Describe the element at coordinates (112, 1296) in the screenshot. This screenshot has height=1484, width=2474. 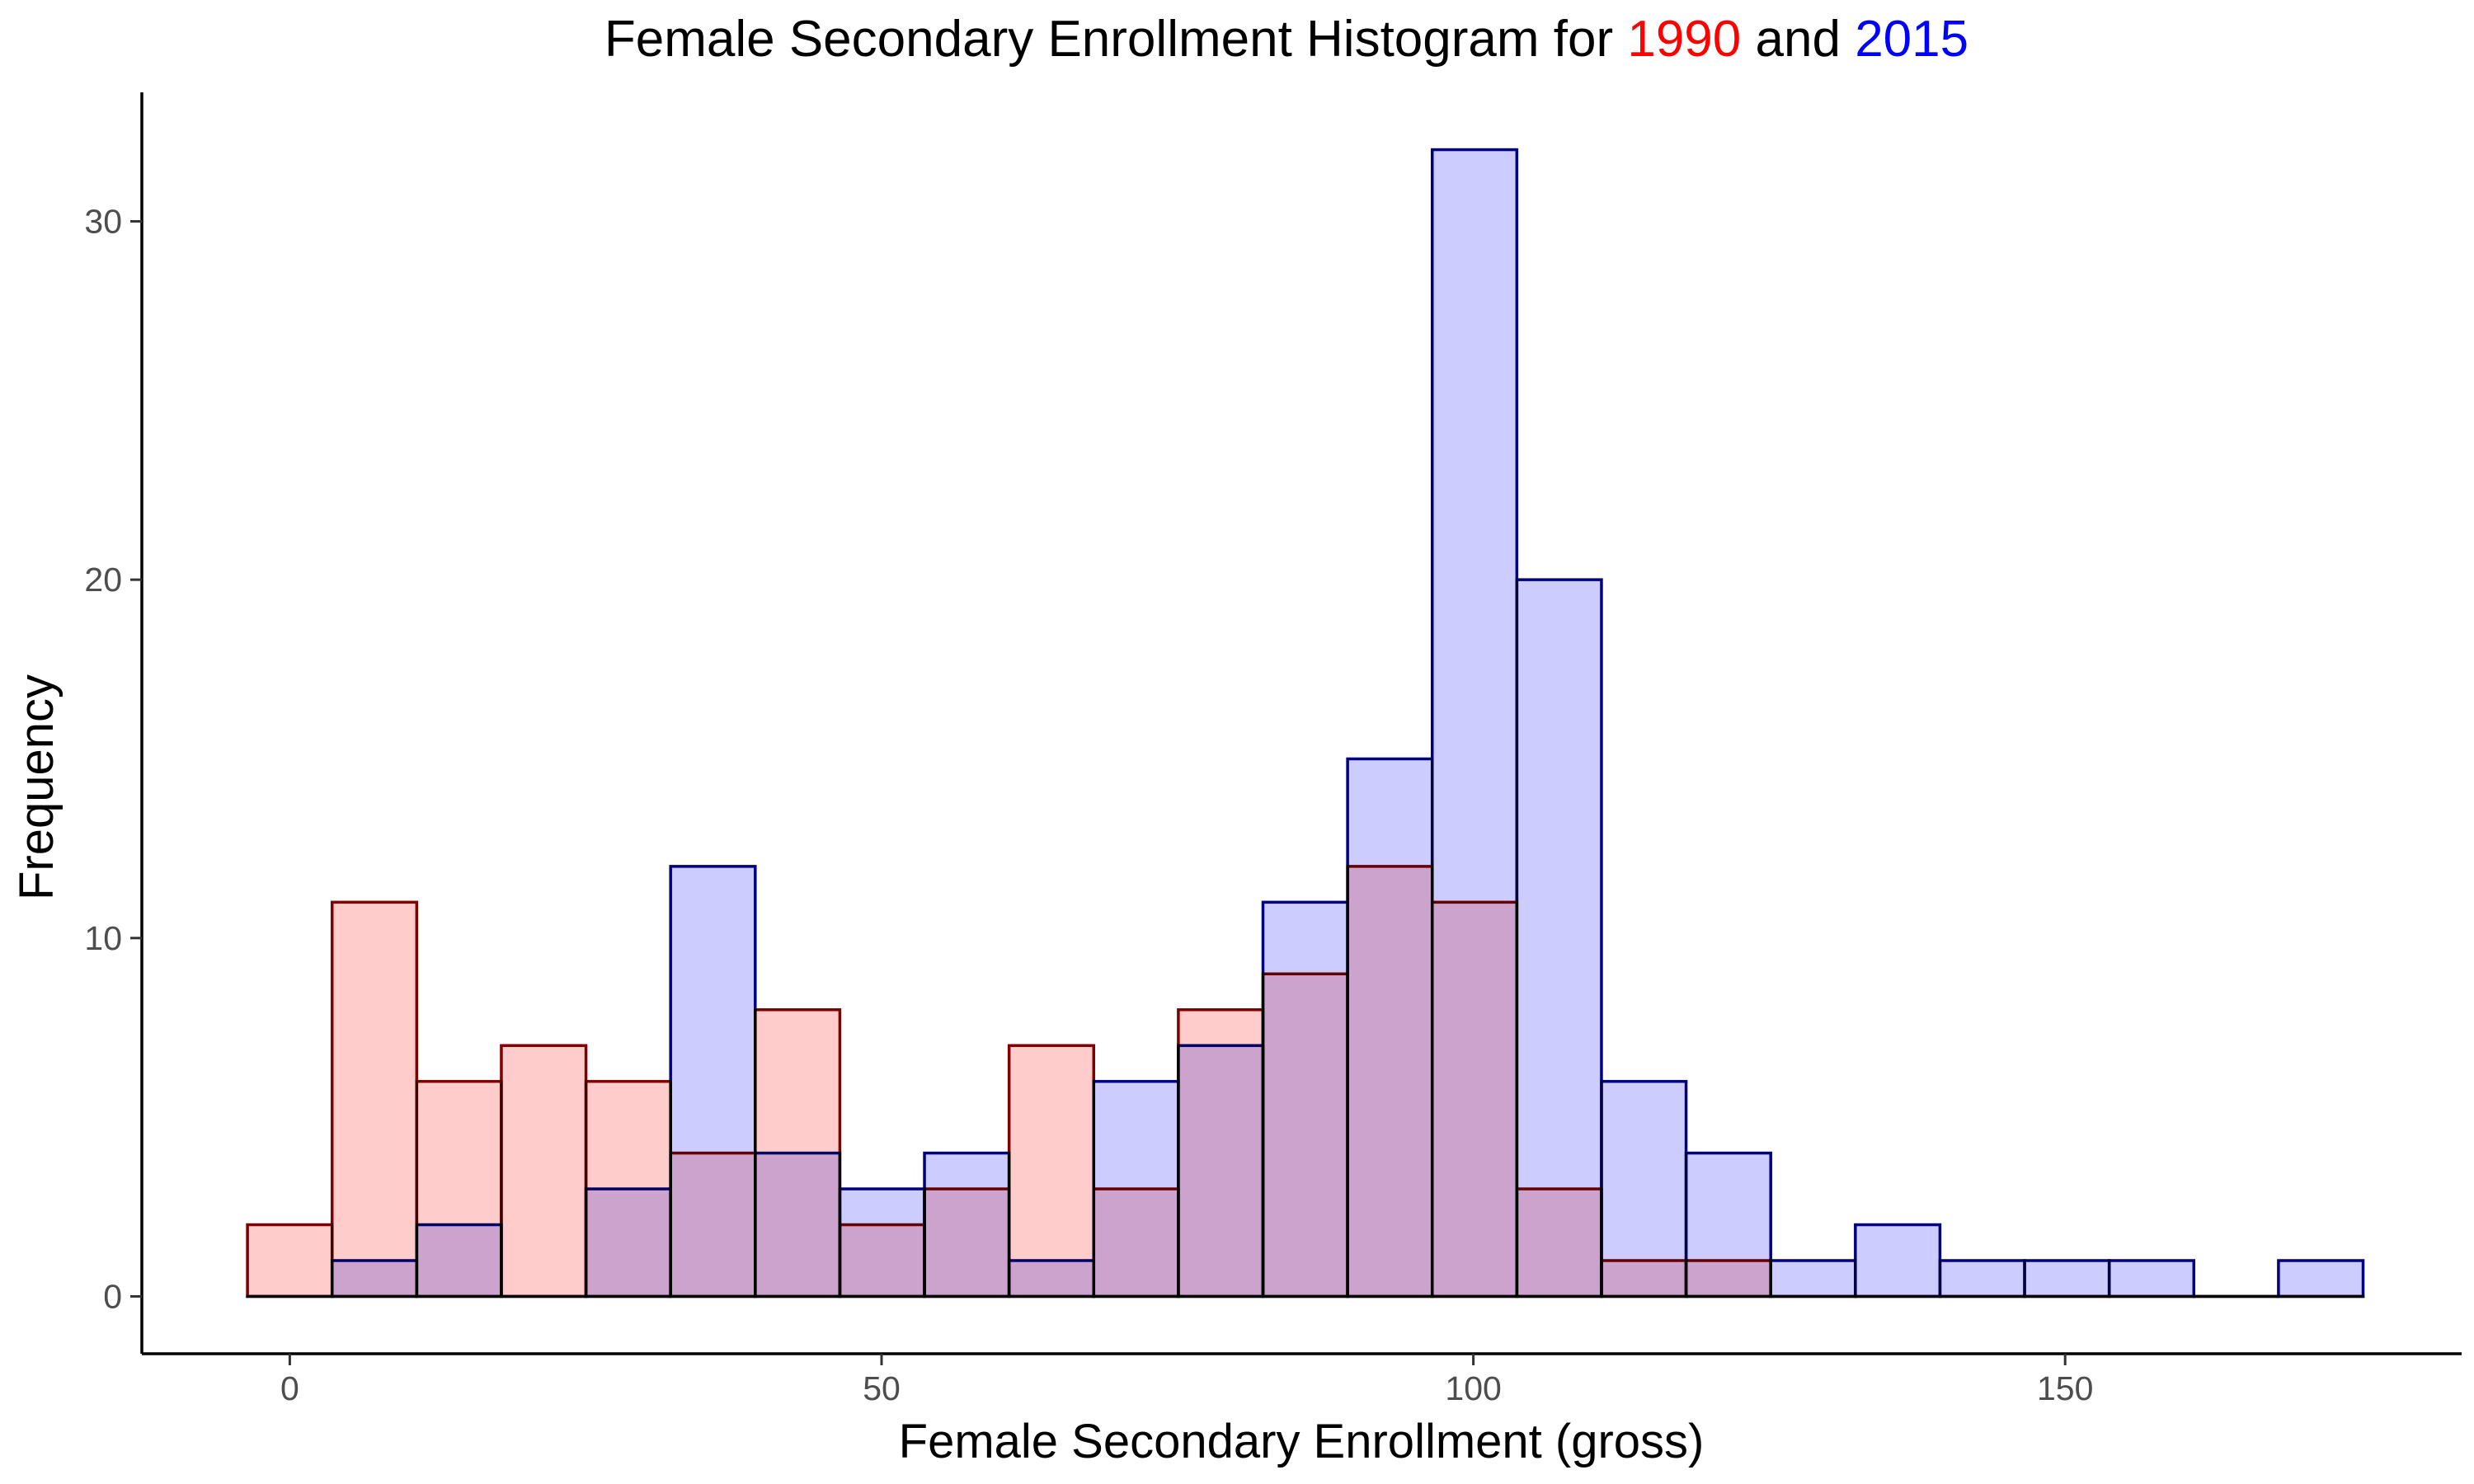
I see `y-tick-label: 0` at that location.